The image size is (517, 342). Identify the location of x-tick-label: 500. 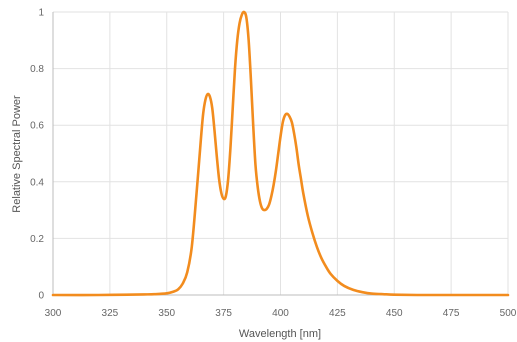
(508, 313).